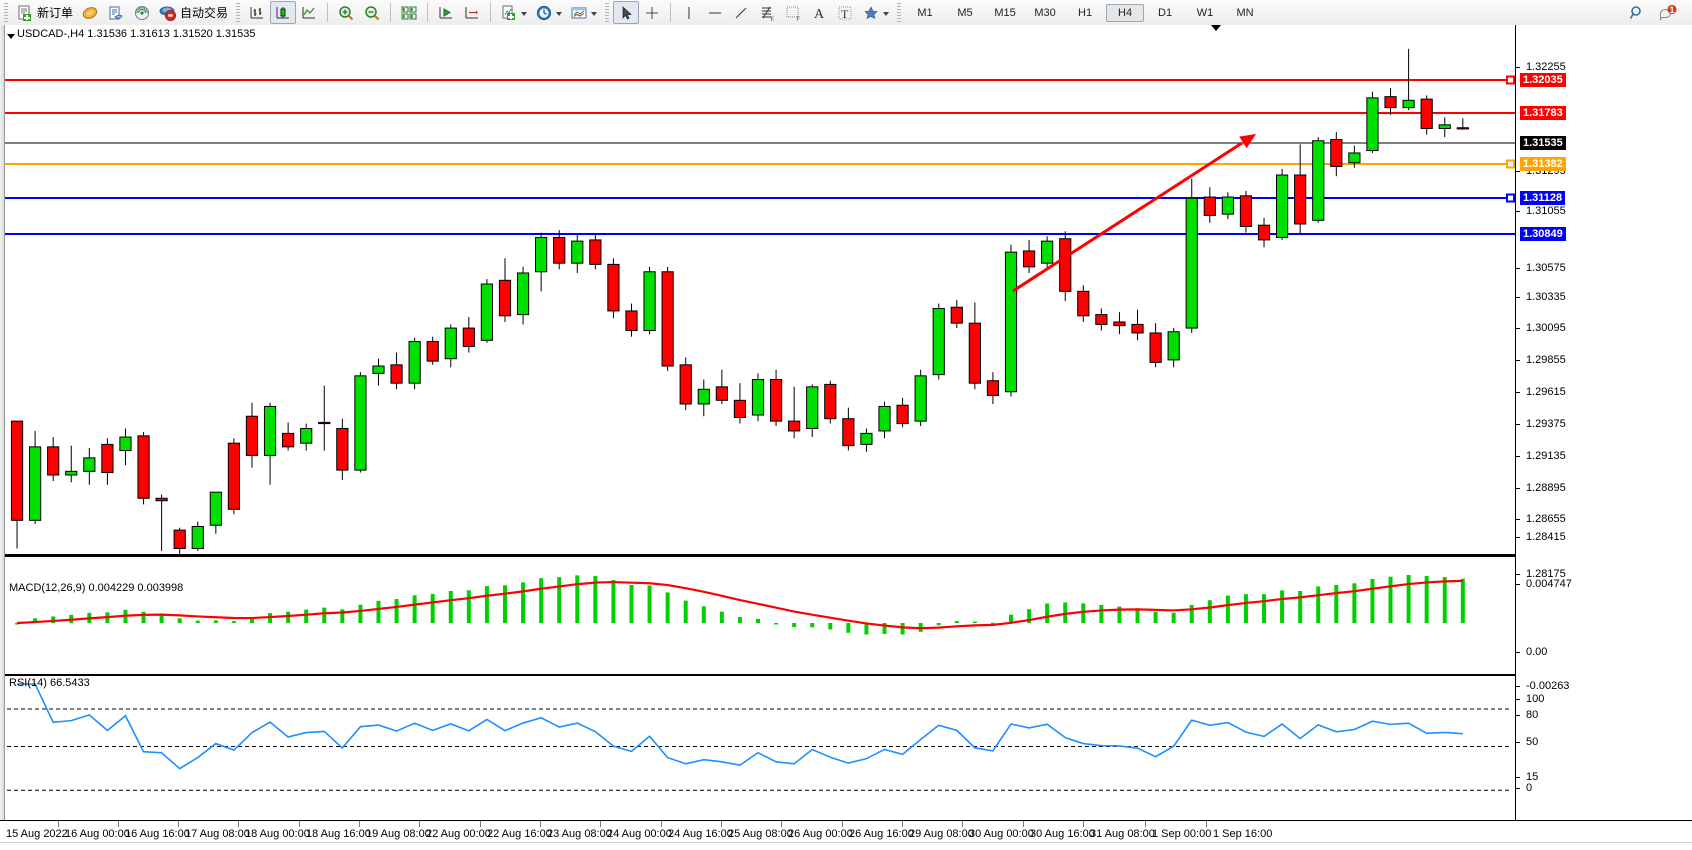  Describe the element at coordinates (1125, 12) in the screenshot. I see `timeframe-h4: H4` at that location.